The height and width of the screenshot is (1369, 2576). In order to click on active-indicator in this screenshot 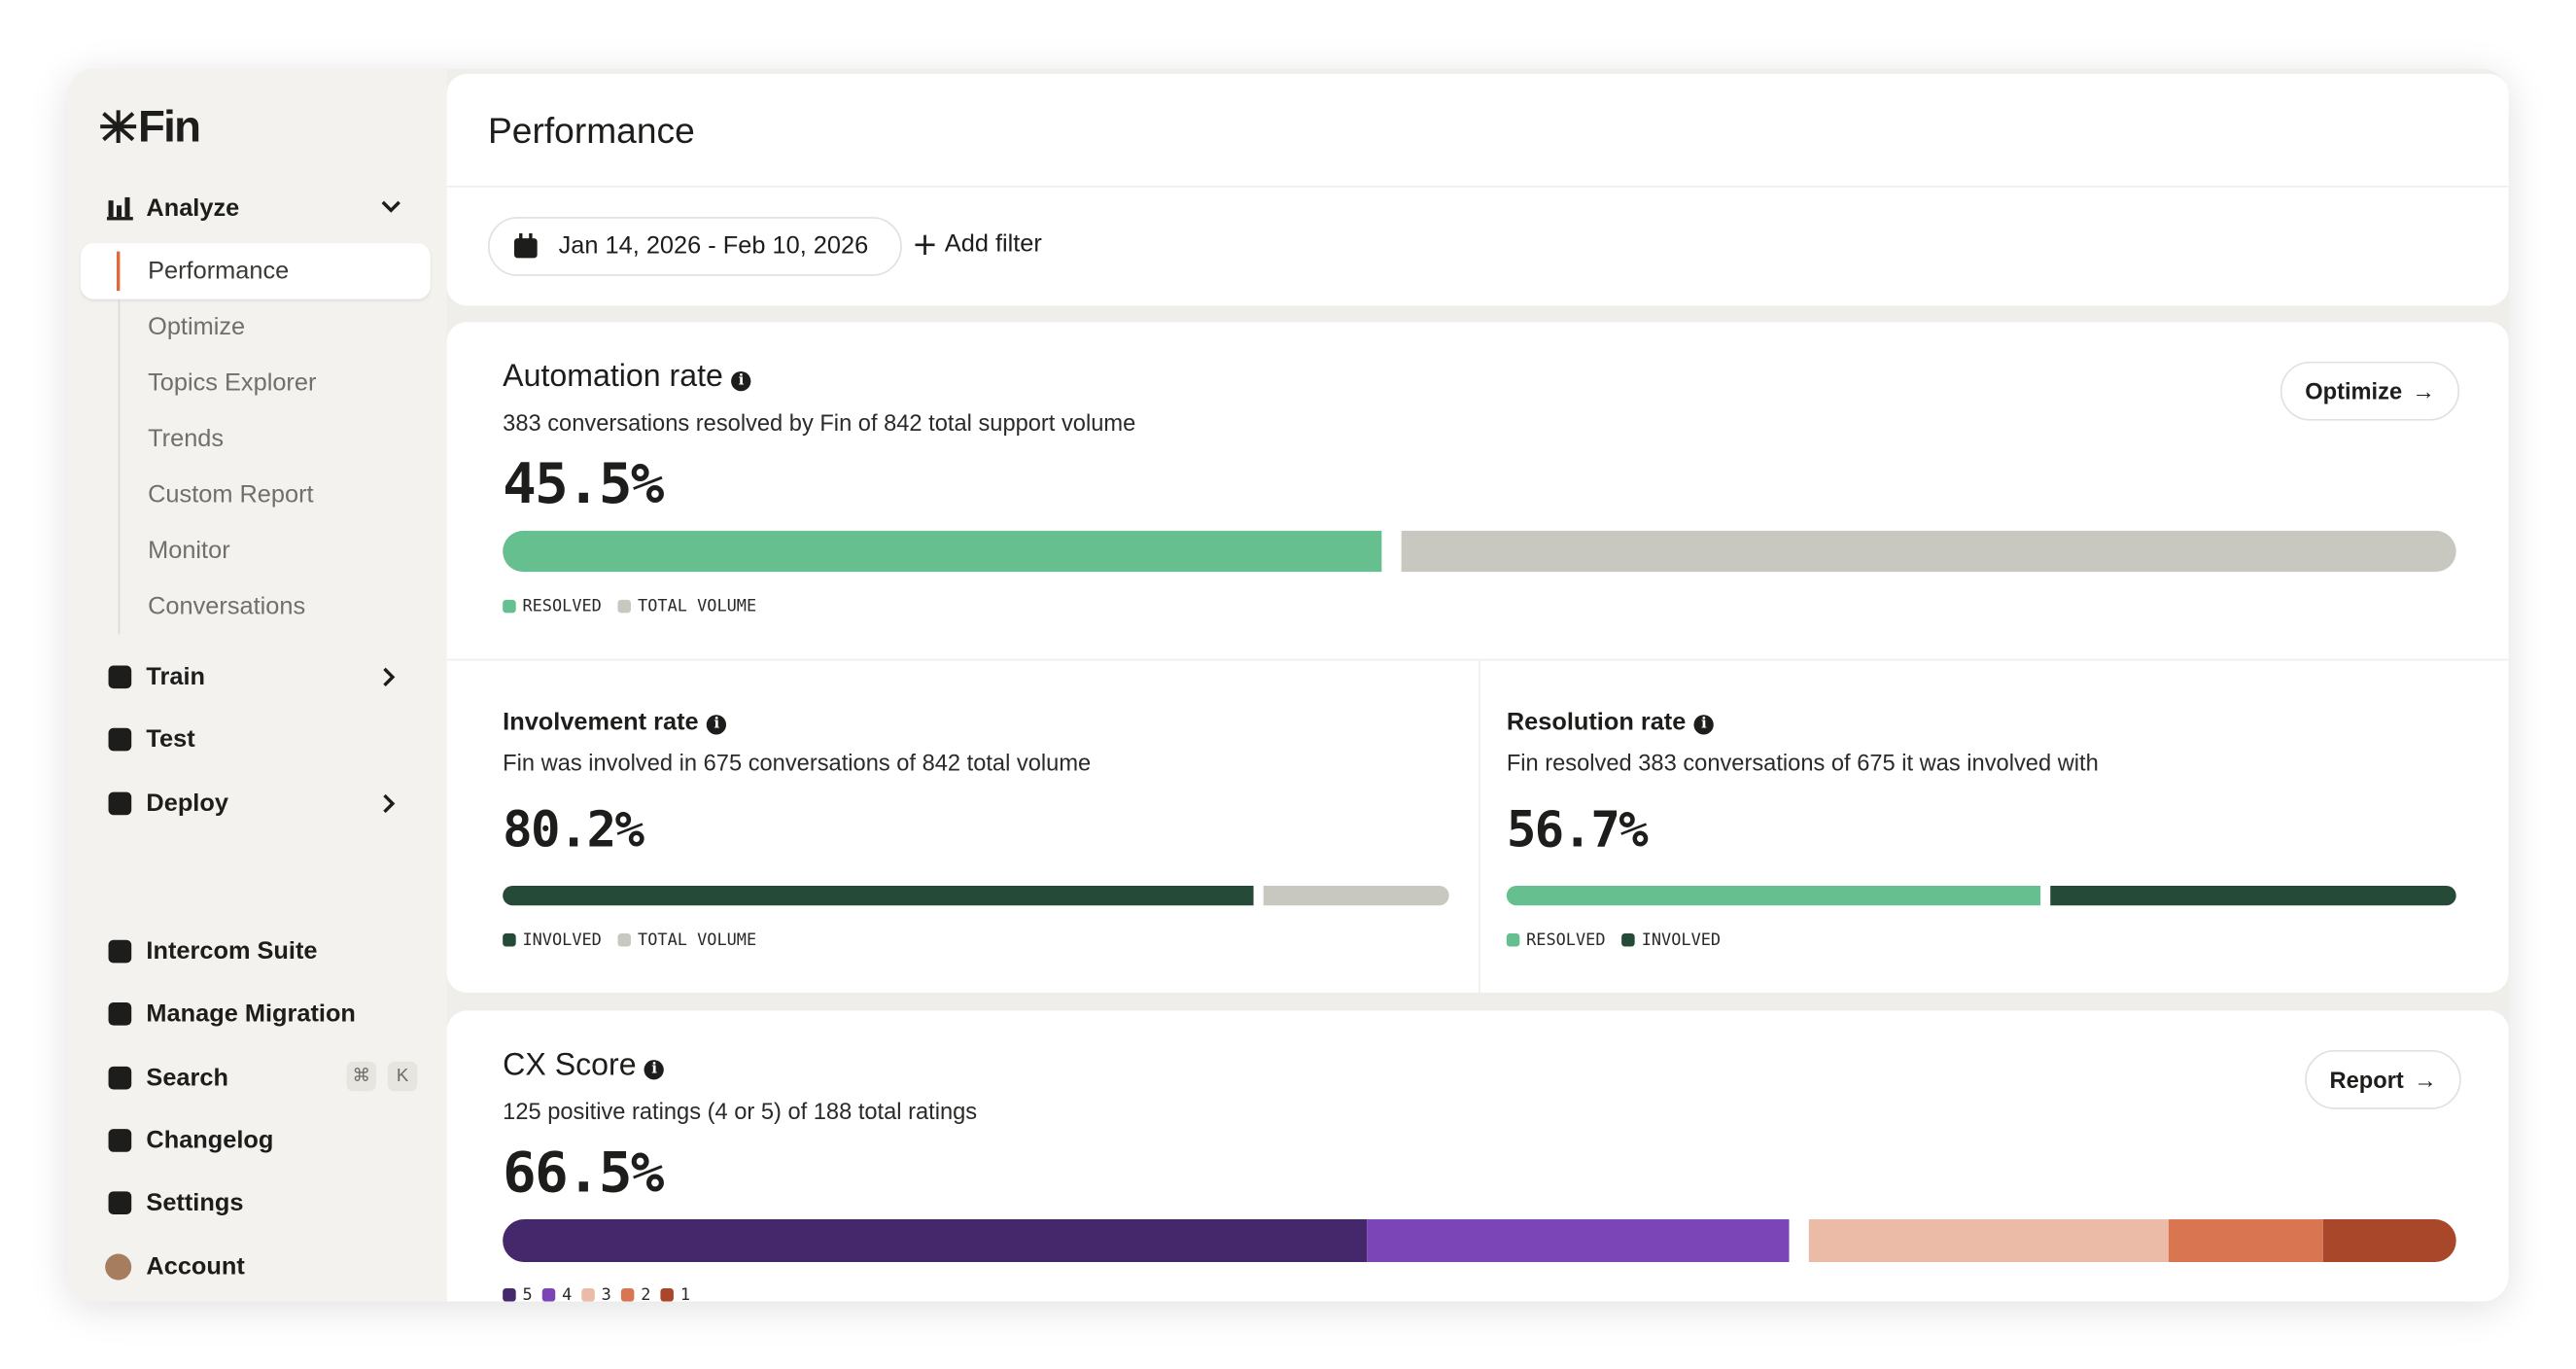, I will do `click(118, 271)`.